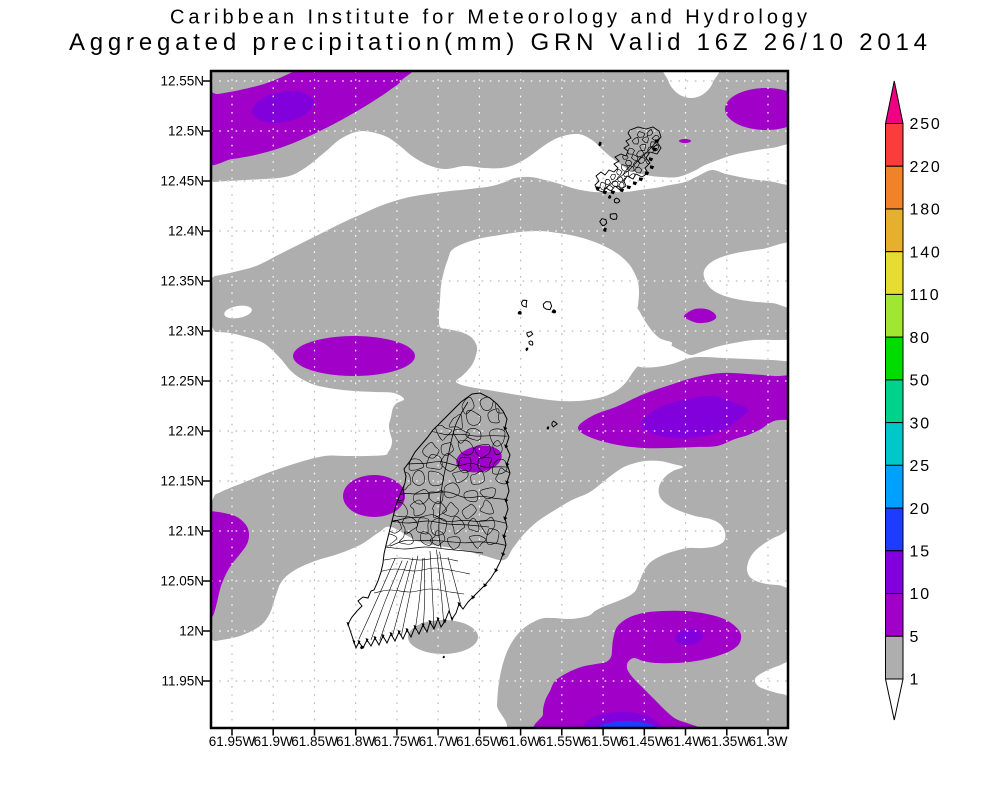 The image size is (1000, 800). I want to click on svg-text: 180, so click(926, 210).